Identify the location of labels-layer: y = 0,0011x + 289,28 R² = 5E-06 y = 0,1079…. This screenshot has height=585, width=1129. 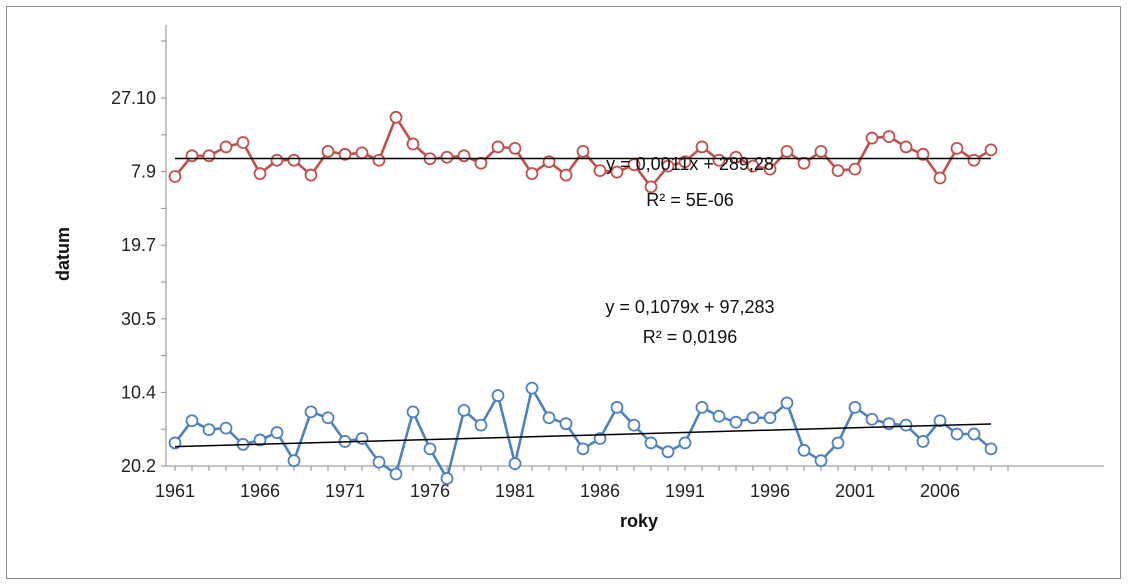
(689, 250).